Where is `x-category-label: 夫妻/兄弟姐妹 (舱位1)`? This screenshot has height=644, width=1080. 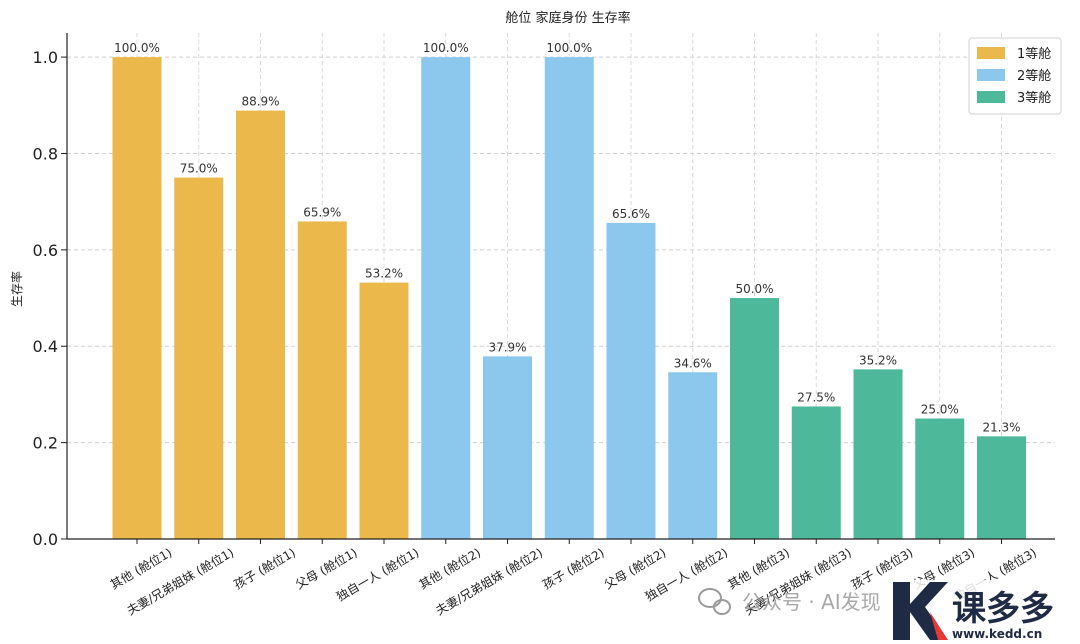
x-category-label: 夫妻/兄弟姐妹 (舱位1) is located at coordinates (180, 581).